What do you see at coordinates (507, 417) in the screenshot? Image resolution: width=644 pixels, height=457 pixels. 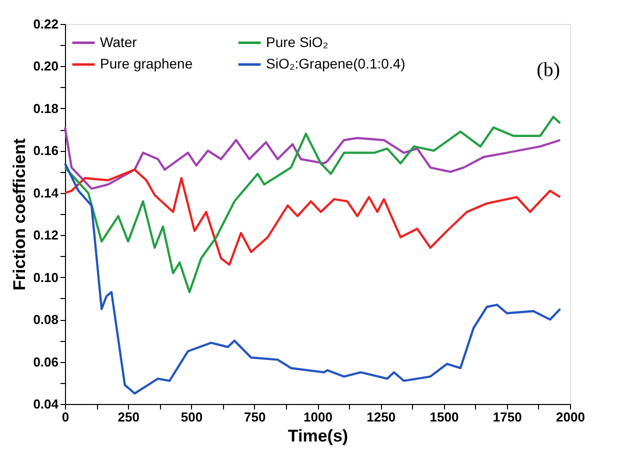 I see `x-tick-label: 1750` at bounding box center [507, 417].